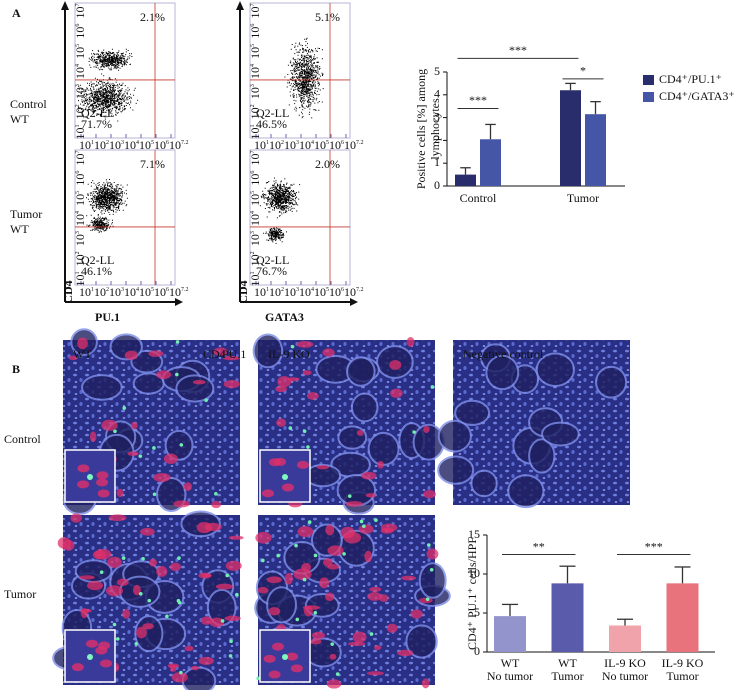 The height and width of the screenshot is (690, 735). Describe the element at coordinates (152, 17) in the screenshot. I see `quadrant-percent: 2.1%` at that location.